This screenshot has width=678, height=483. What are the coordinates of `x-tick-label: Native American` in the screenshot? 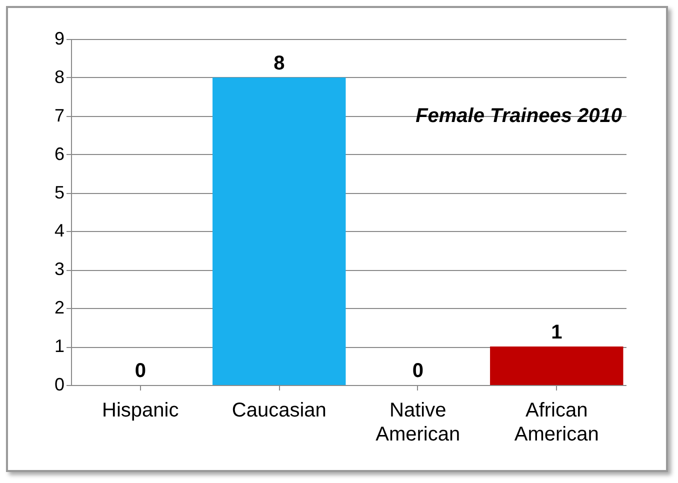 It's located at (418, 423).